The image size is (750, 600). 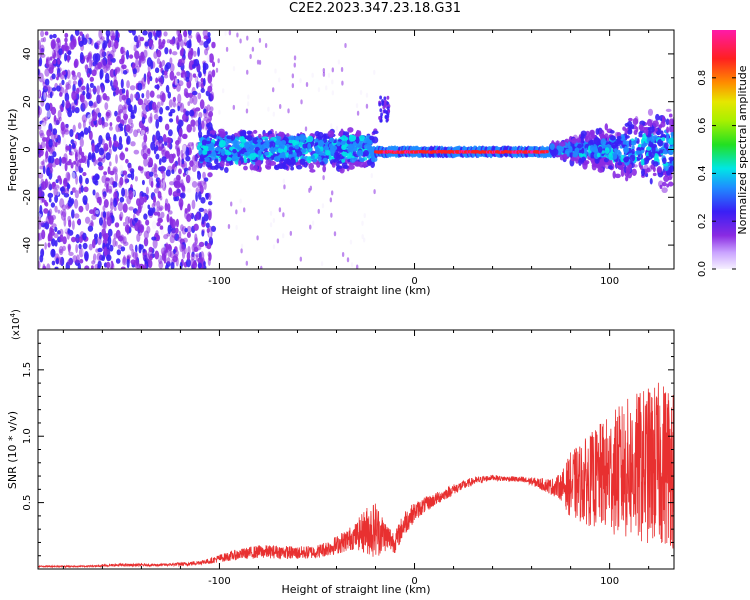 What do you see at coordinates (702, 221) in the screenshot?
I see `colorbar-tick-label: 0.2` at bounding box center [702, 221].